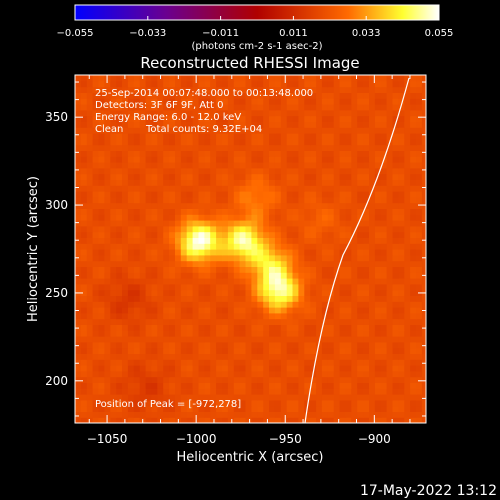 This screenshot has height=500, width=500. Describe the element at coordinates (220, 33) in the screenshot. I see `colorbar-tick-label: −0.011` at that location.